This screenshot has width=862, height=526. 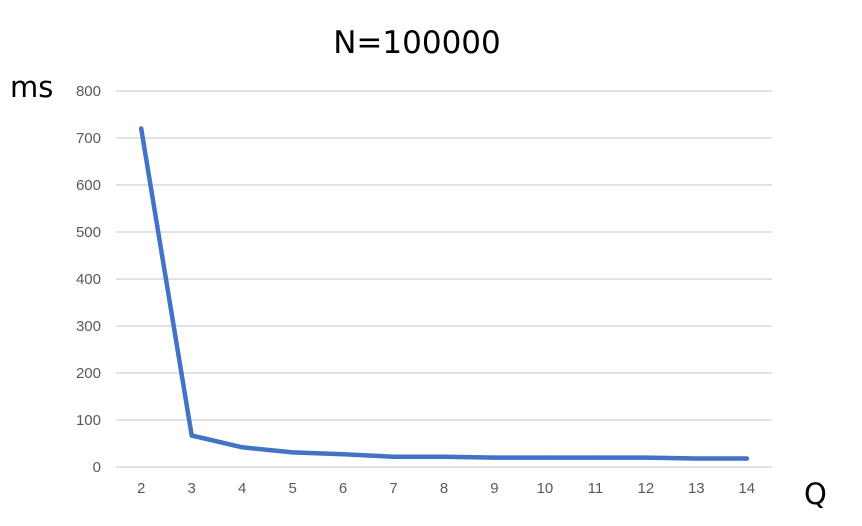 I want to click on x-tick-label: 7, so click(x=393, y=488).